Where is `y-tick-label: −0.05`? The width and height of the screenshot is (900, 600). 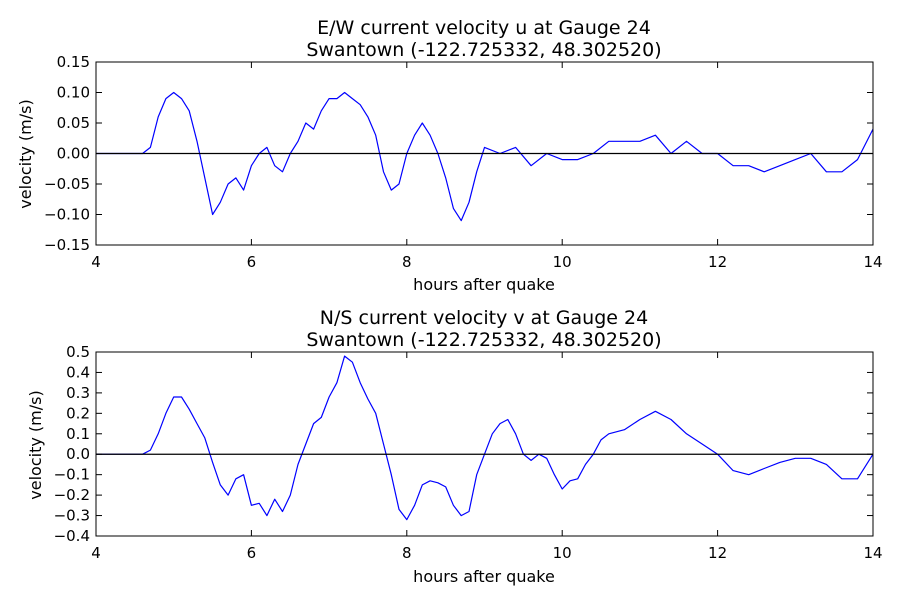
y-tick-label: −0.05 is located at coordinates (67, 184).